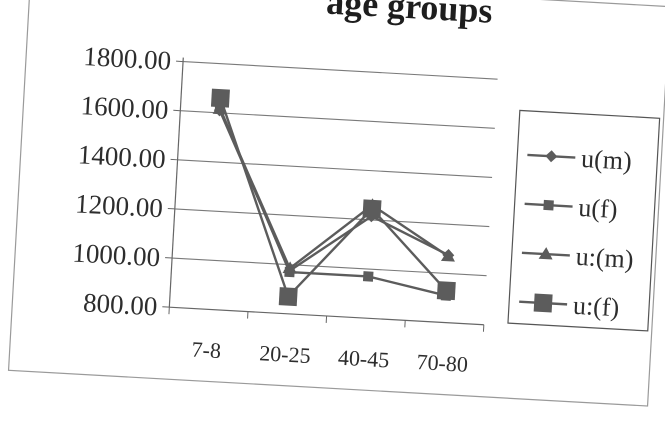 The height and width of the screenshot is (421, 665). Describe the element at coordinates (176, 182) in the screenshot. I see `y-axis-line` at that location.